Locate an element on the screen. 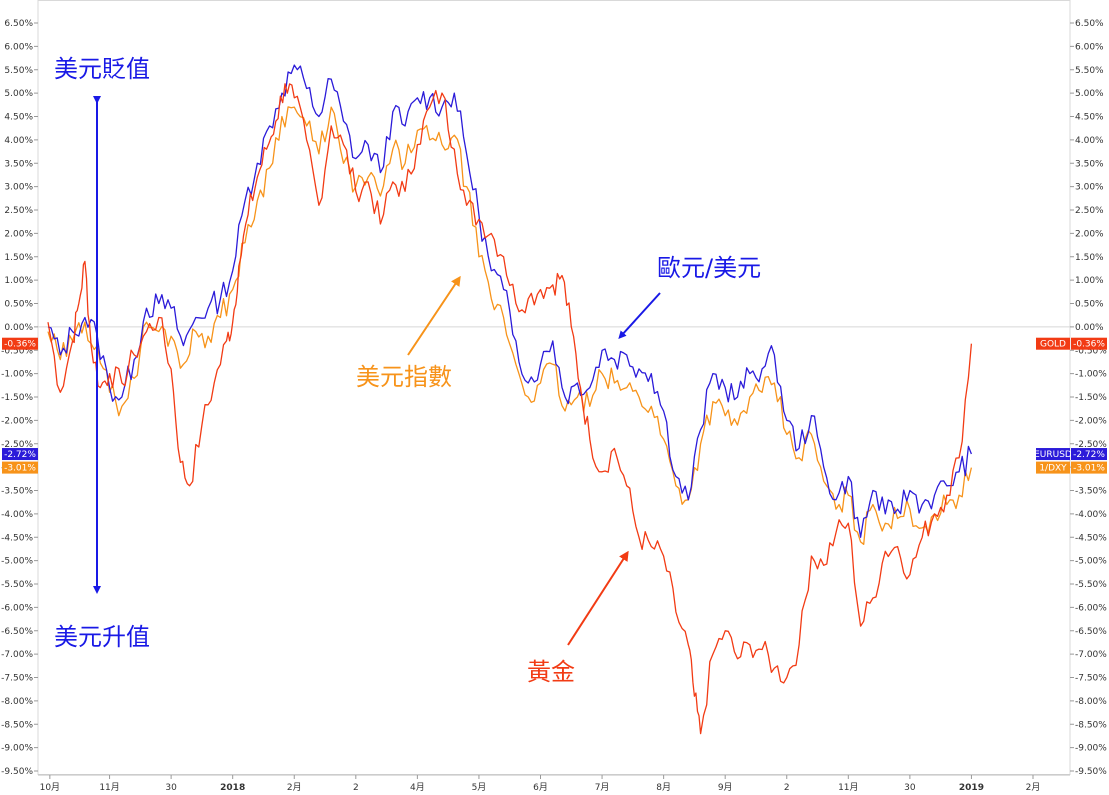 This screenshot has height=795, width=1109. series-name-label: 1/DXY is located at coordinates (1053, 469).